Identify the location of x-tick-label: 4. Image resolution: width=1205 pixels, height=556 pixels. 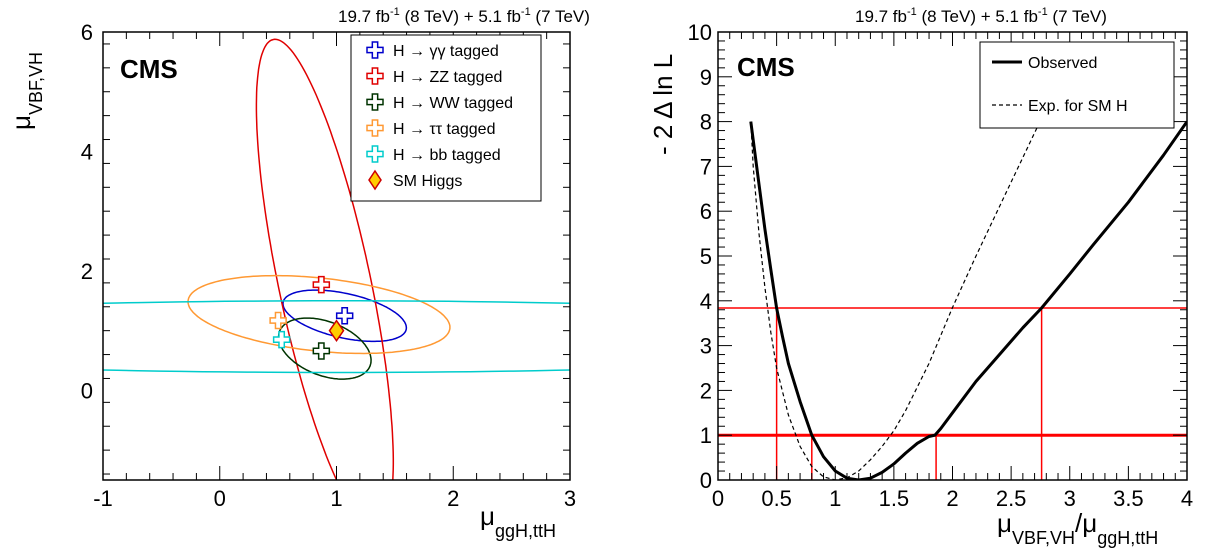
(1187, 498).